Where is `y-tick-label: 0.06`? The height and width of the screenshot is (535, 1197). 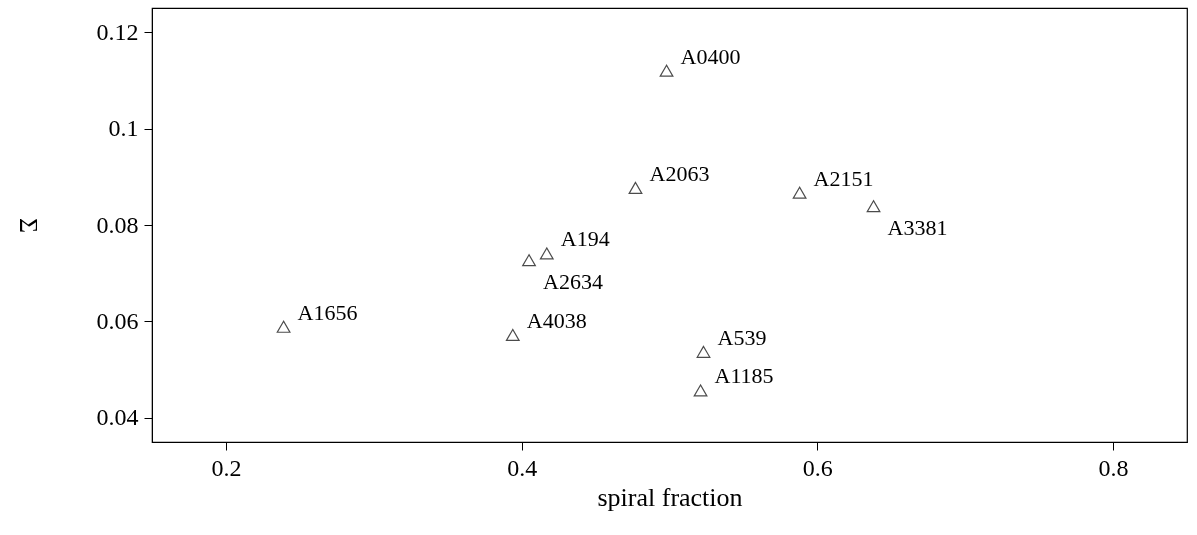 y-tick-label: 0.06 is located at coordinates (117, 320).